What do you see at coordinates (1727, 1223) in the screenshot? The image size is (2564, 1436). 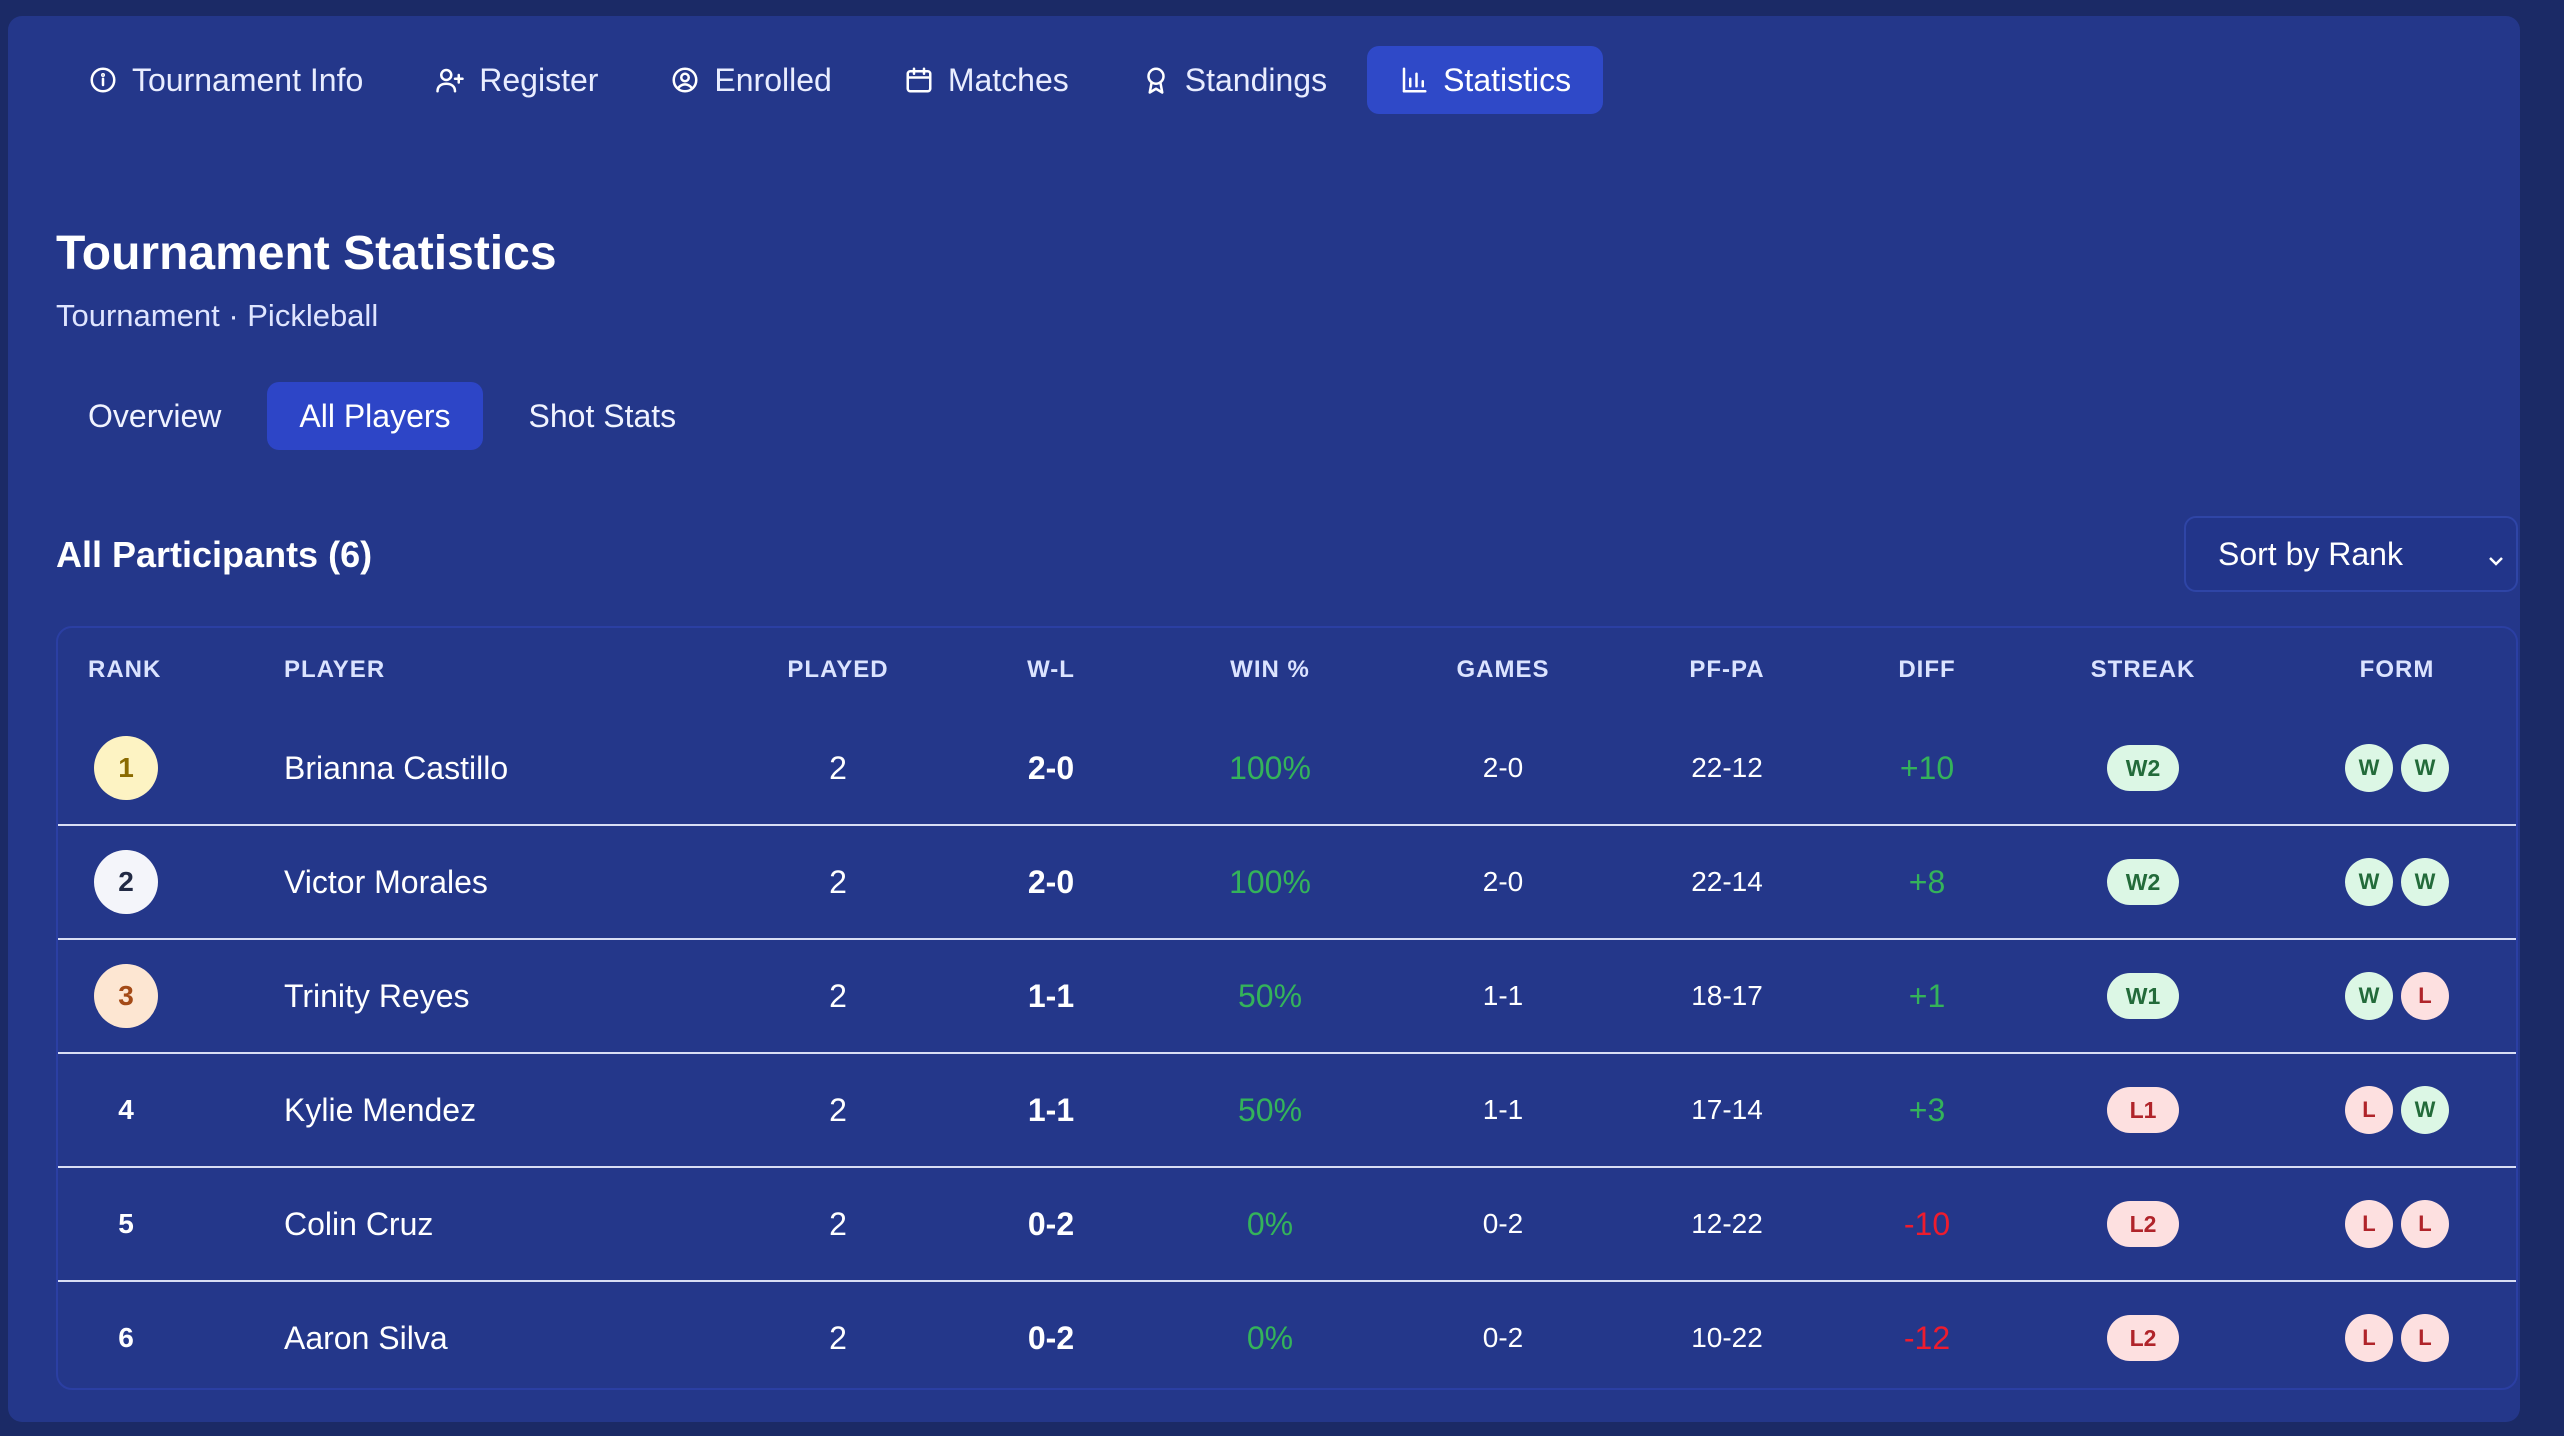 I see `points-for-against: 12-22` at bounding box center [1727, 1223].